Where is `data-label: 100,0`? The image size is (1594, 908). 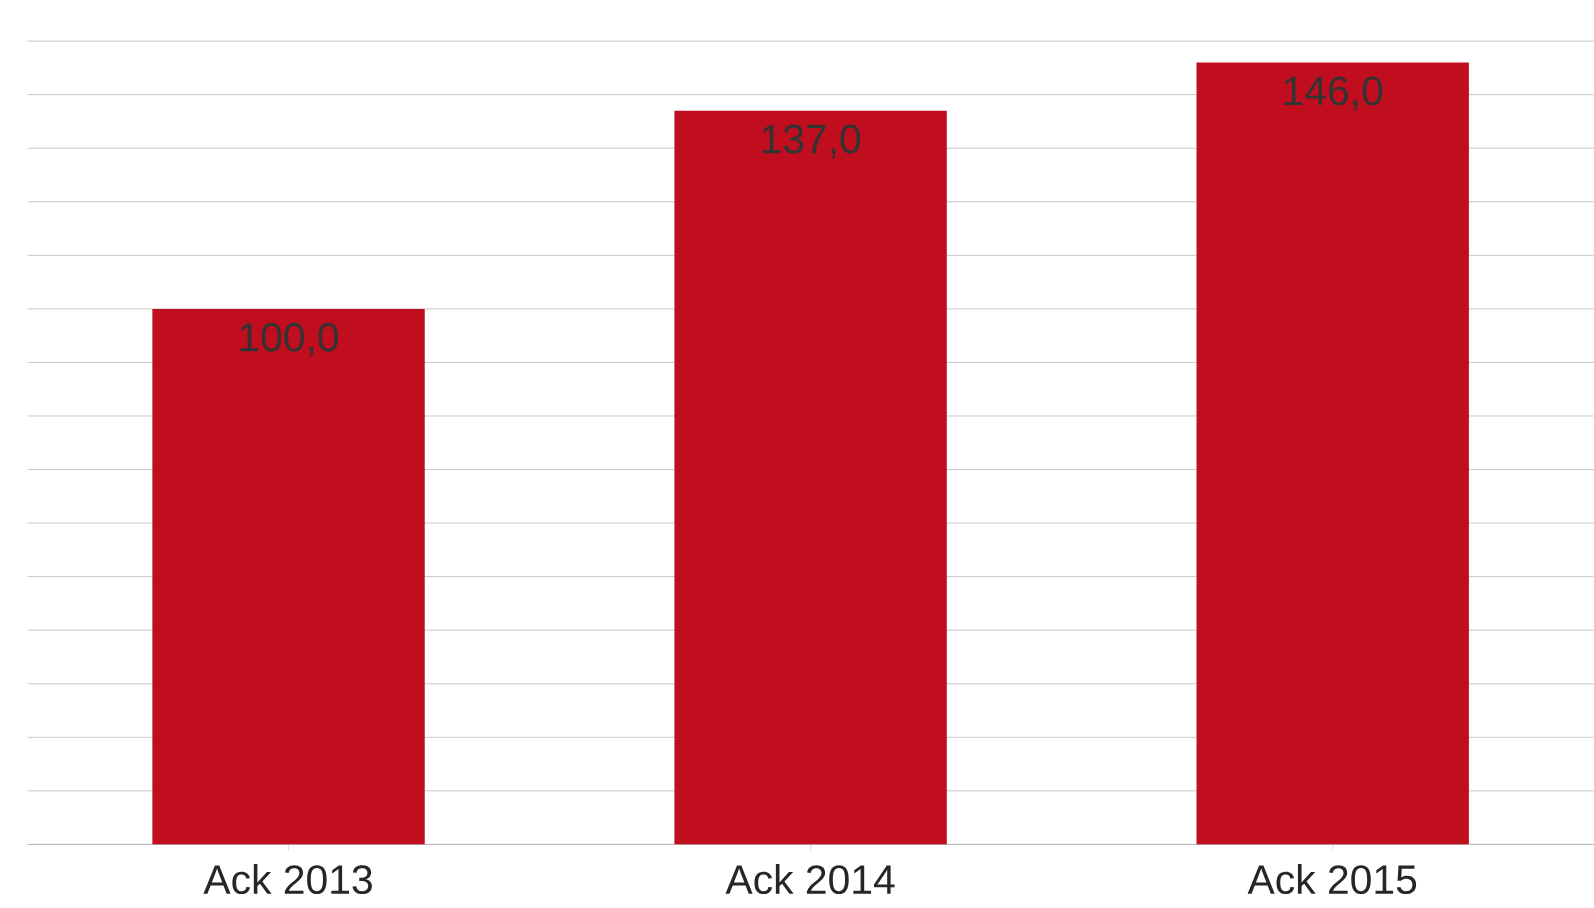 data-label: 100,0 is located at coordinates (289, 339).